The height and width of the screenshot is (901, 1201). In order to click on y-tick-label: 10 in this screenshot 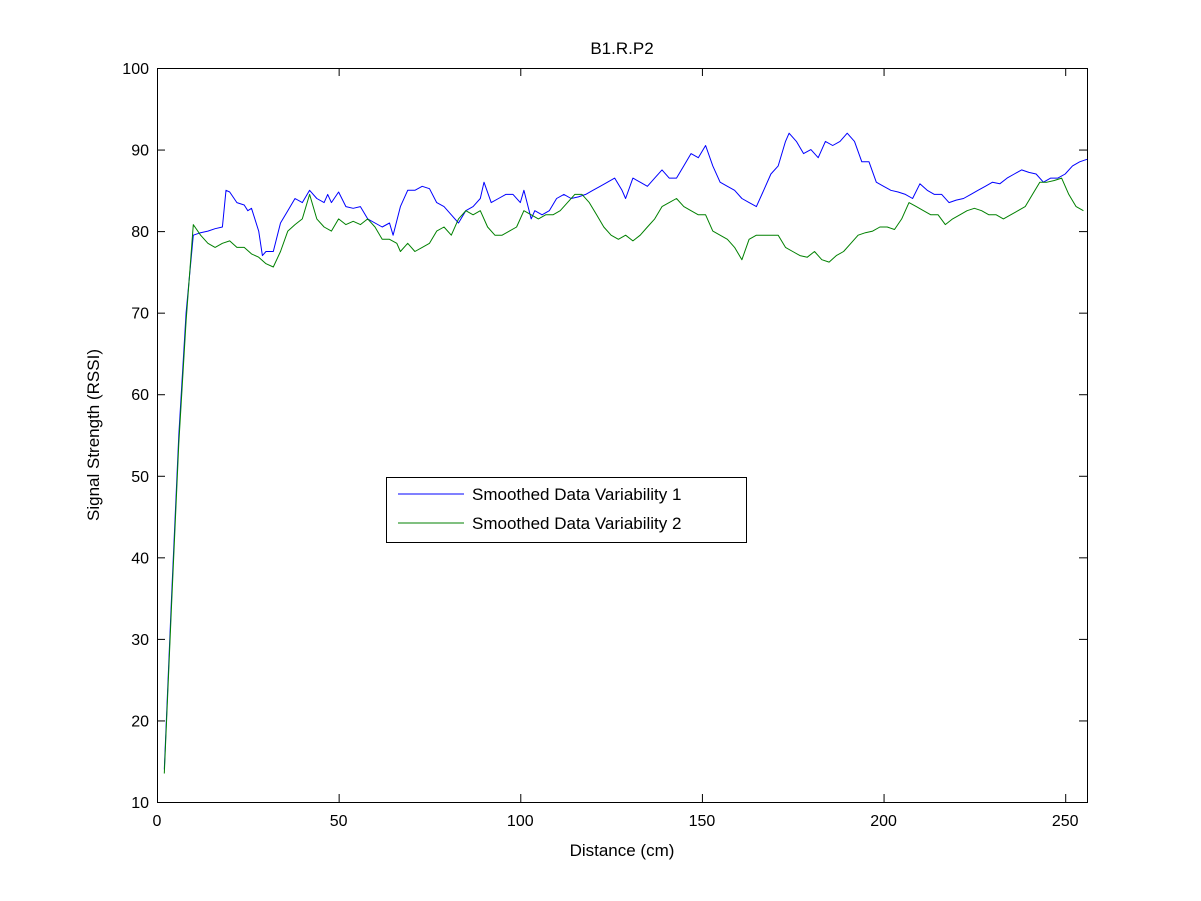, I will do `click(140, 803)`.